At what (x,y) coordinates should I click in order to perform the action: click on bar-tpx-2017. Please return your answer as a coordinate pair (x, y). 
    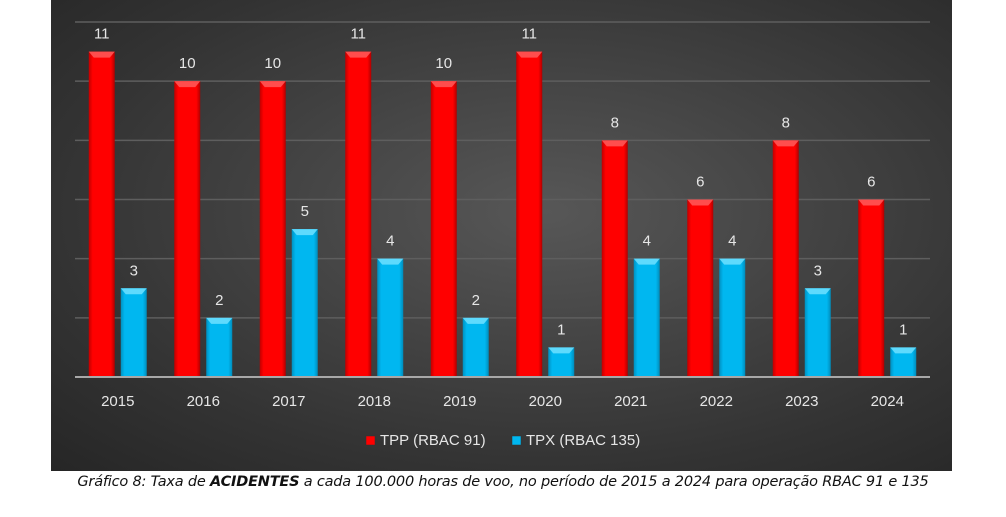
    Looking at the image, I should click on (304, 303).